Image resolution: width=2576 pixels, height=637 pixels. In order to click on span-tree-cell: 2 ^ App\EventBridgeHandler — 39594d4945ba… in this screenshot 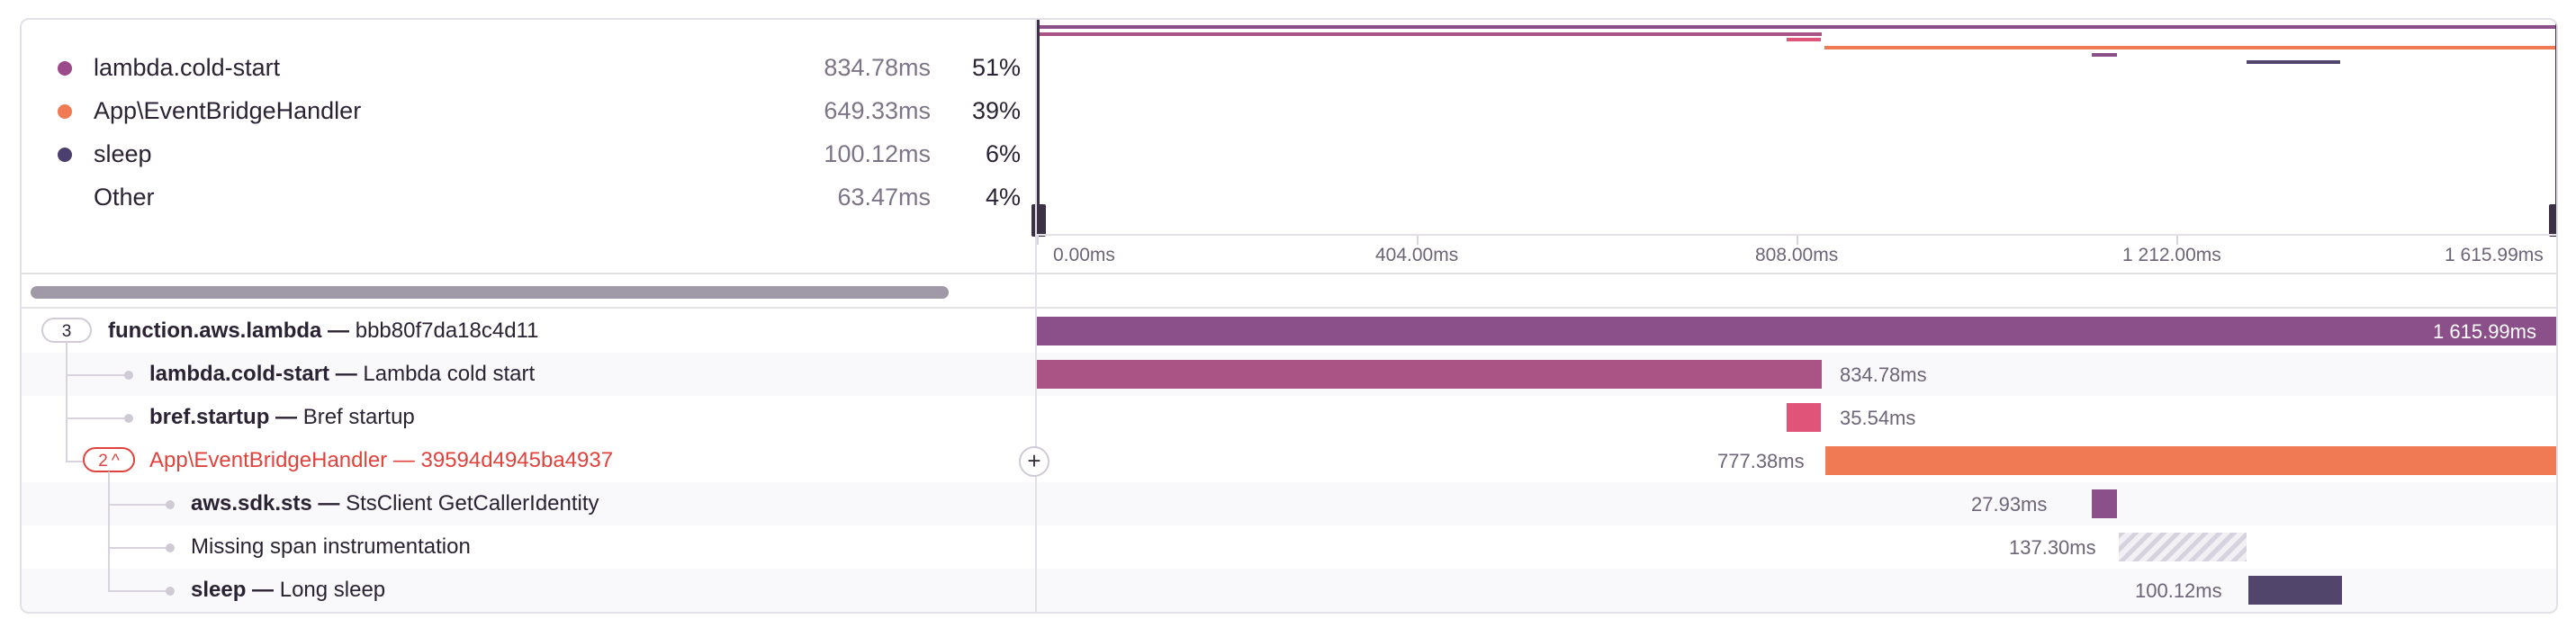, I will do `click(528, 449)`.